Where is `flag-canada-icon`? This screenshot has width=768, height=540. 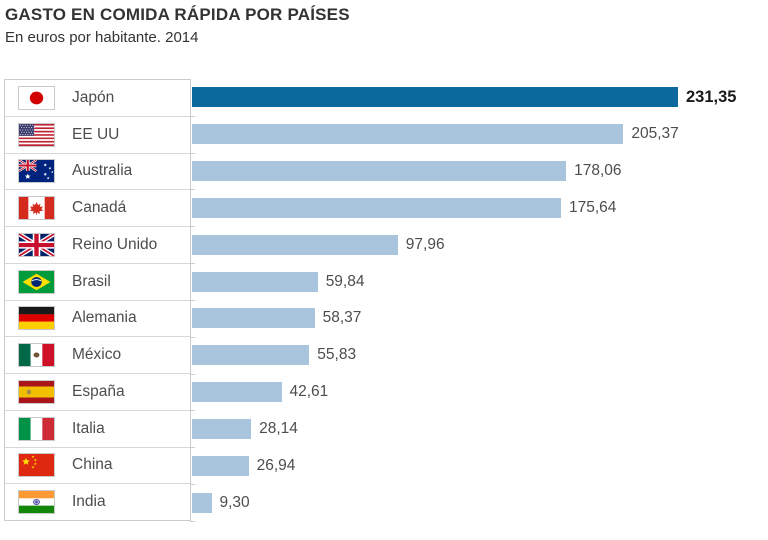 flag-canada-icon is located at coordinates (36, 208).